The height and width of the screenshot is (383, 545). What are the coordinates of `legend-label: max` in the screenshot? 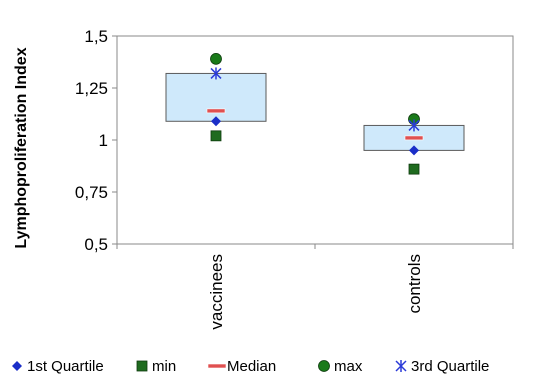 It's located at (348, 366).